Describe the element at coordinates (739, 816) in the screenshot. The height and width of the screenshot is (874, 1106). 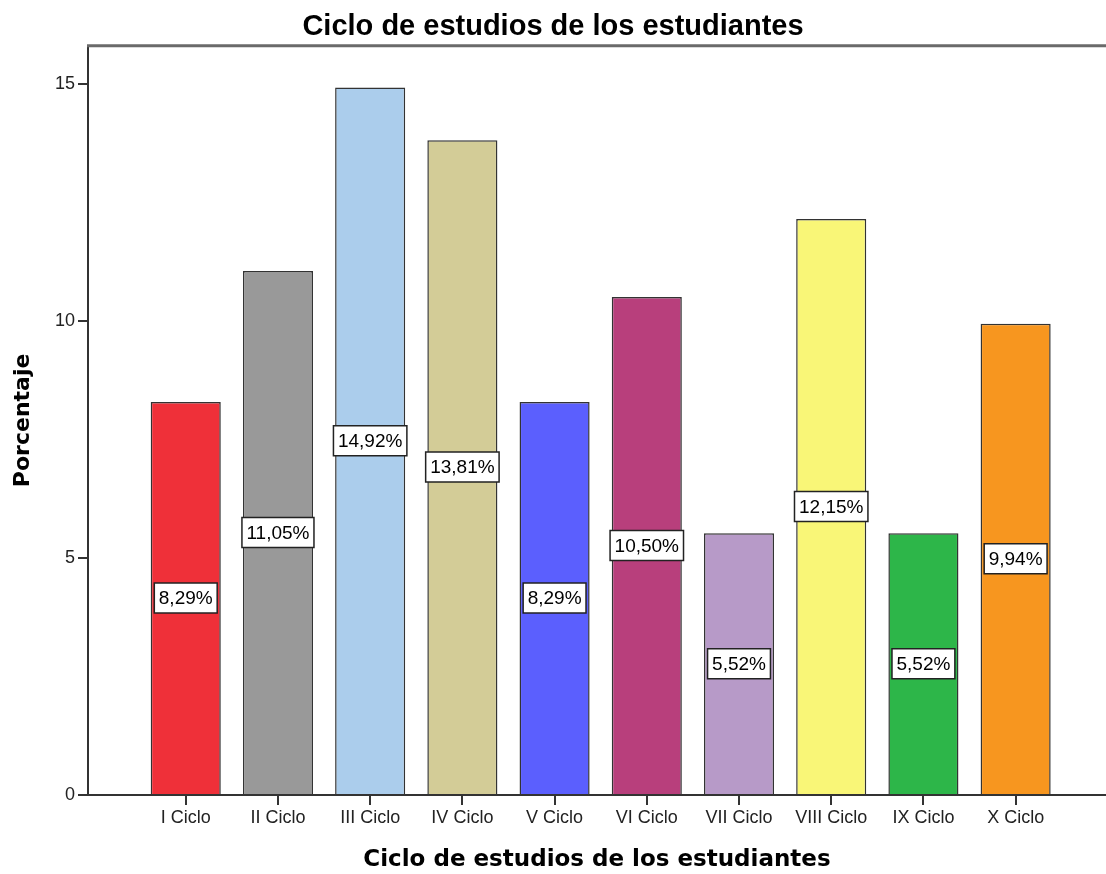
I see `x-tick-label: VII Ciclo` at that location.